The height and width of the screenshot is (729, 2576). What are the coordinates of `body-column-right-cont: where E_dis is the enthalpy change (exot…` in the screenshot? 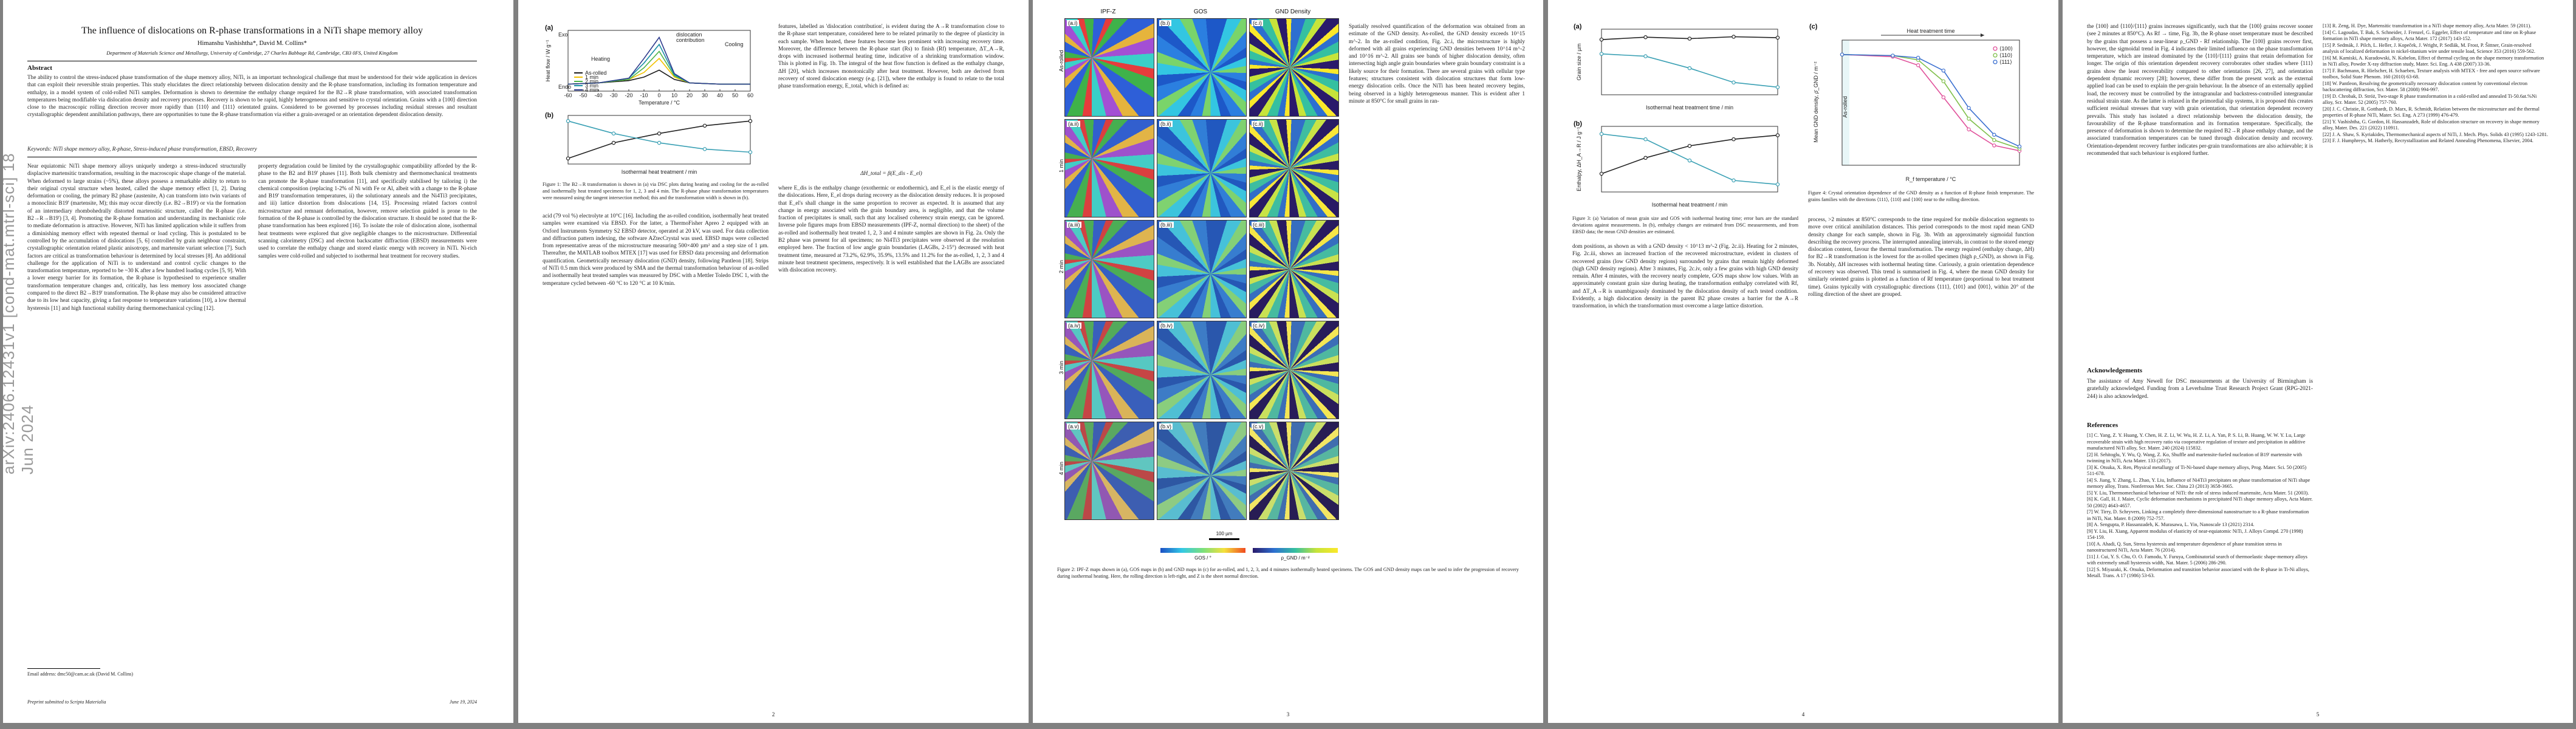 It's located at (891, 229).